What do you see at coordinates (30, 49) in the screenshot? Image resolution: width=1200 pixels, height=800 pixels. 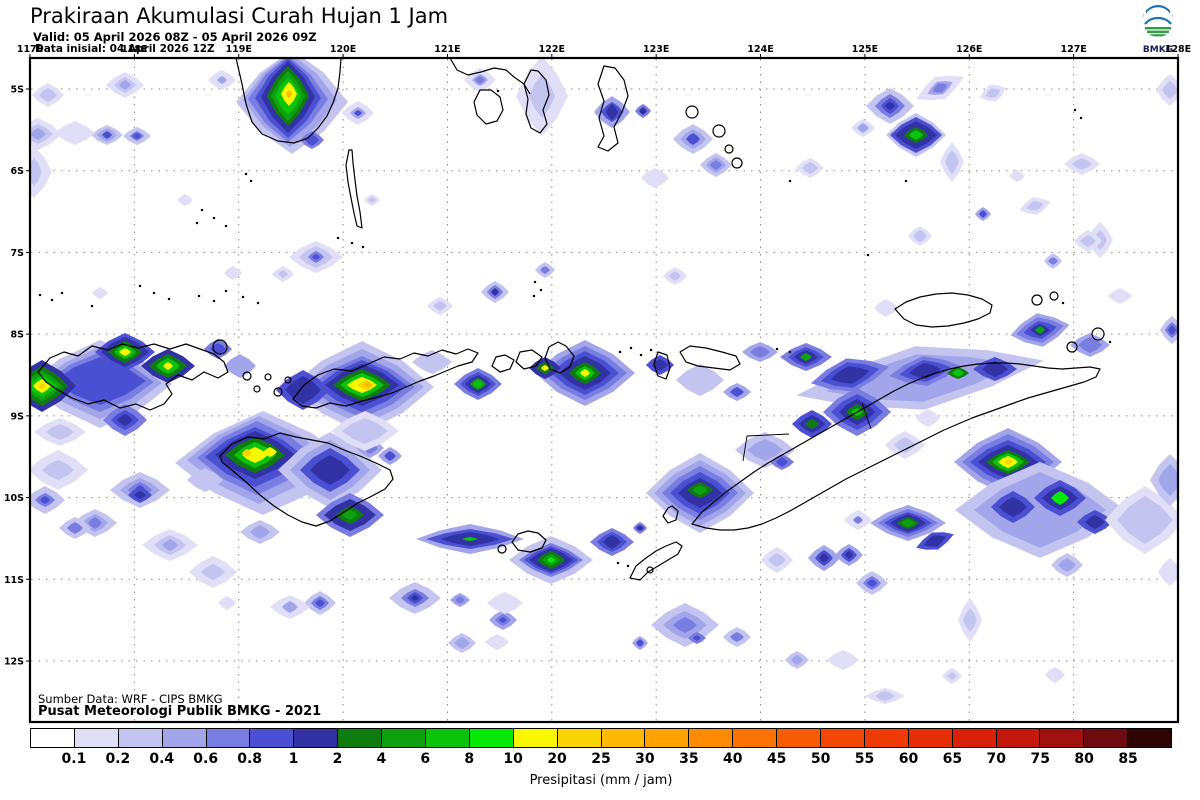 I see `lon-tick-label: 117E` at bounding box center [30, 49].